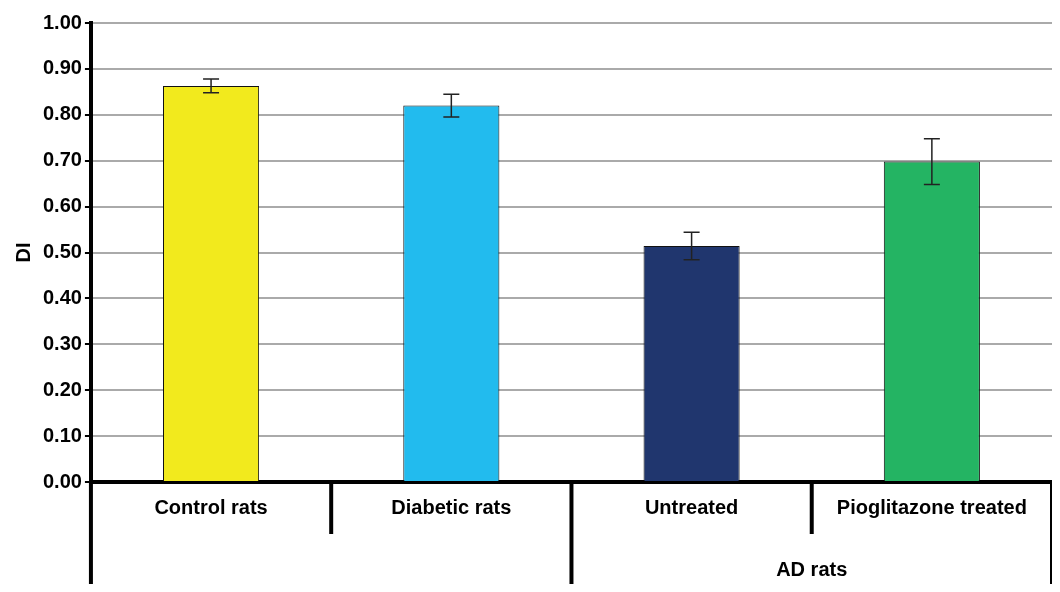 This screenshot has width=1060, height=592. What do you see at coordinates (62, 159) in the screenshot?
I see `y-tick-label: 0.70` at bounding box center [62, 159].